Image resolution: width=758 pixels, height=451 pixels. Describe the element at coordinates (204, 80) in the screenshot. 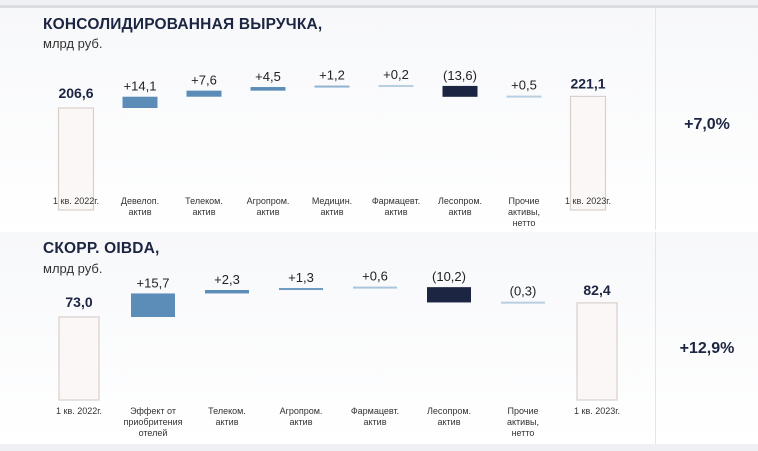

I see `step-value-label: +7,6` at that location.